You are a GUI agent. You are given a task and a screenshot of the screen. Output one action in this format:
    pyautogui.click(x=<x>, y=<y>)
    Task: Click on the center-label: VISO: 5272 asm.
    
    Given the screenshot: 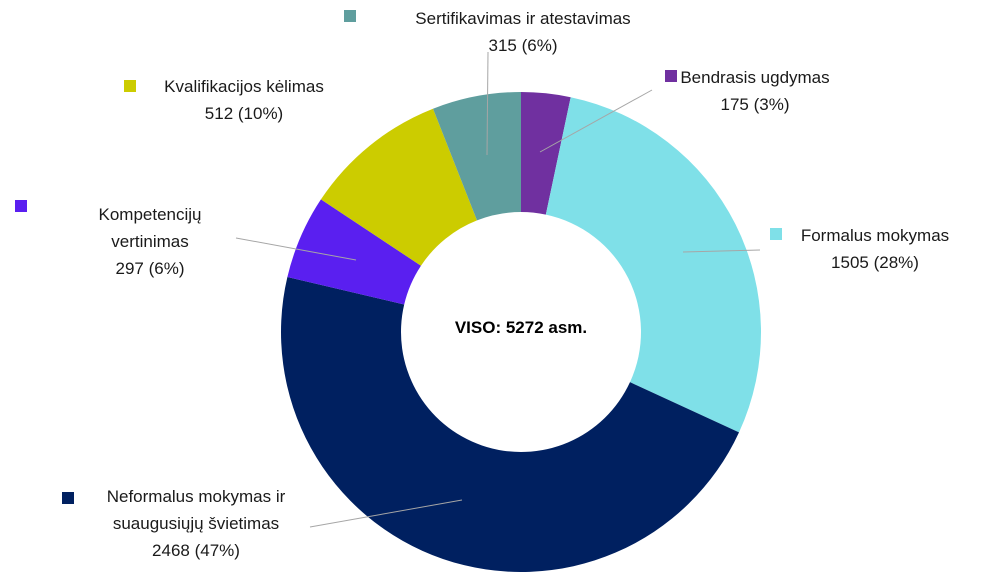 What is the action you would take?
    pyautogui.click(x=521, y=327)
    